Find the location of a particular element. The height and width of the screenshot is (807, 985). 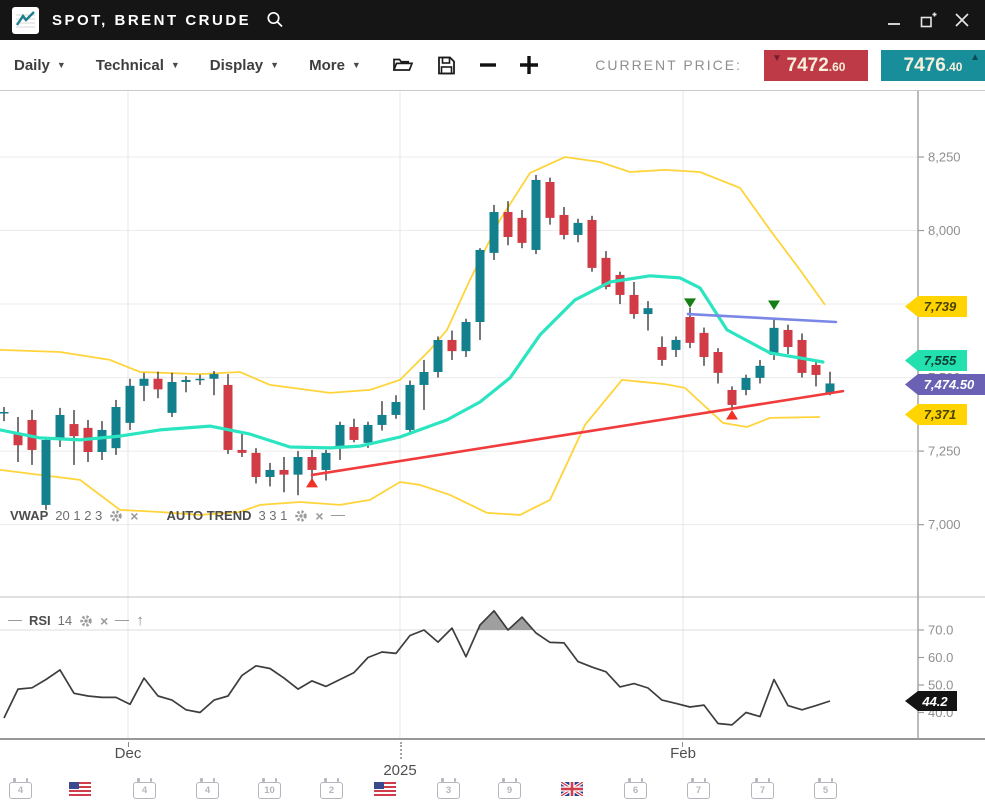

zoom-in-button is located at coordinates (529, 65).